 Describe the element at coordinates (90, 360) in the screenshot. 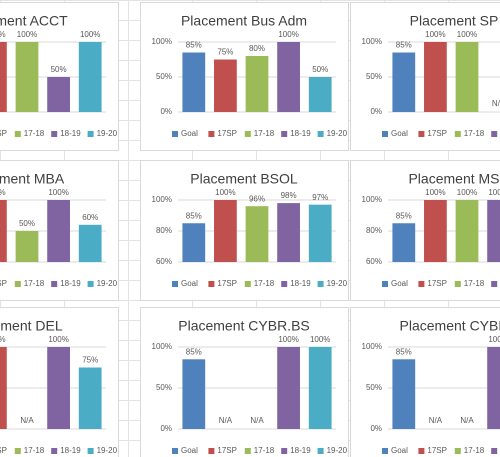

I see `value-label: 75%` at that location.